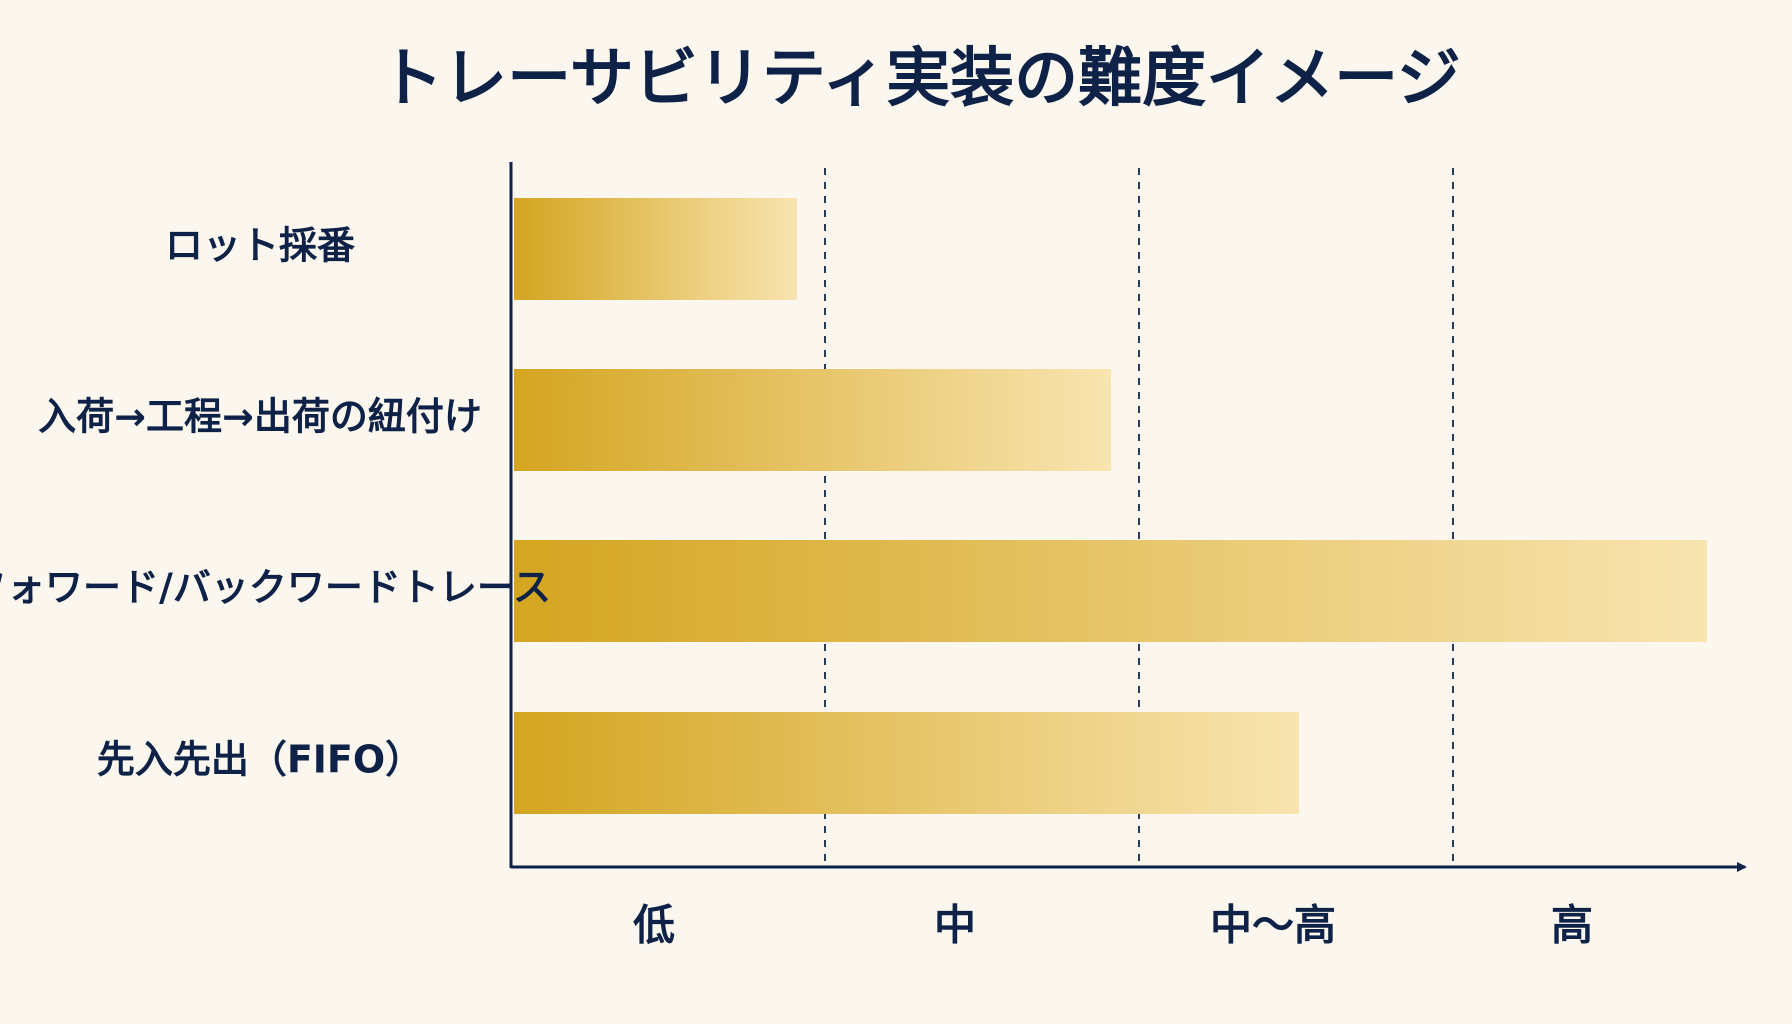  Describe the element at coordinates (260, 417) in the screenshot. I see `category-label: 入荷→工程→出荷の紐付け` at that location.